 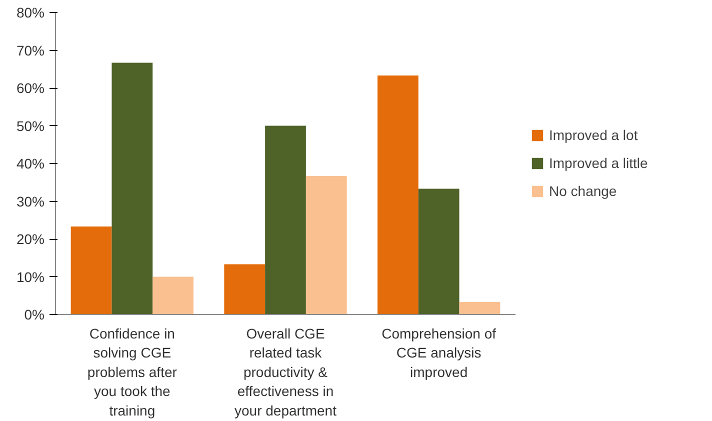 What do you see at coordinates (30, 201) in the screenshot?
I see `y-tick-label: 30%` at bounding box center [30, 201].